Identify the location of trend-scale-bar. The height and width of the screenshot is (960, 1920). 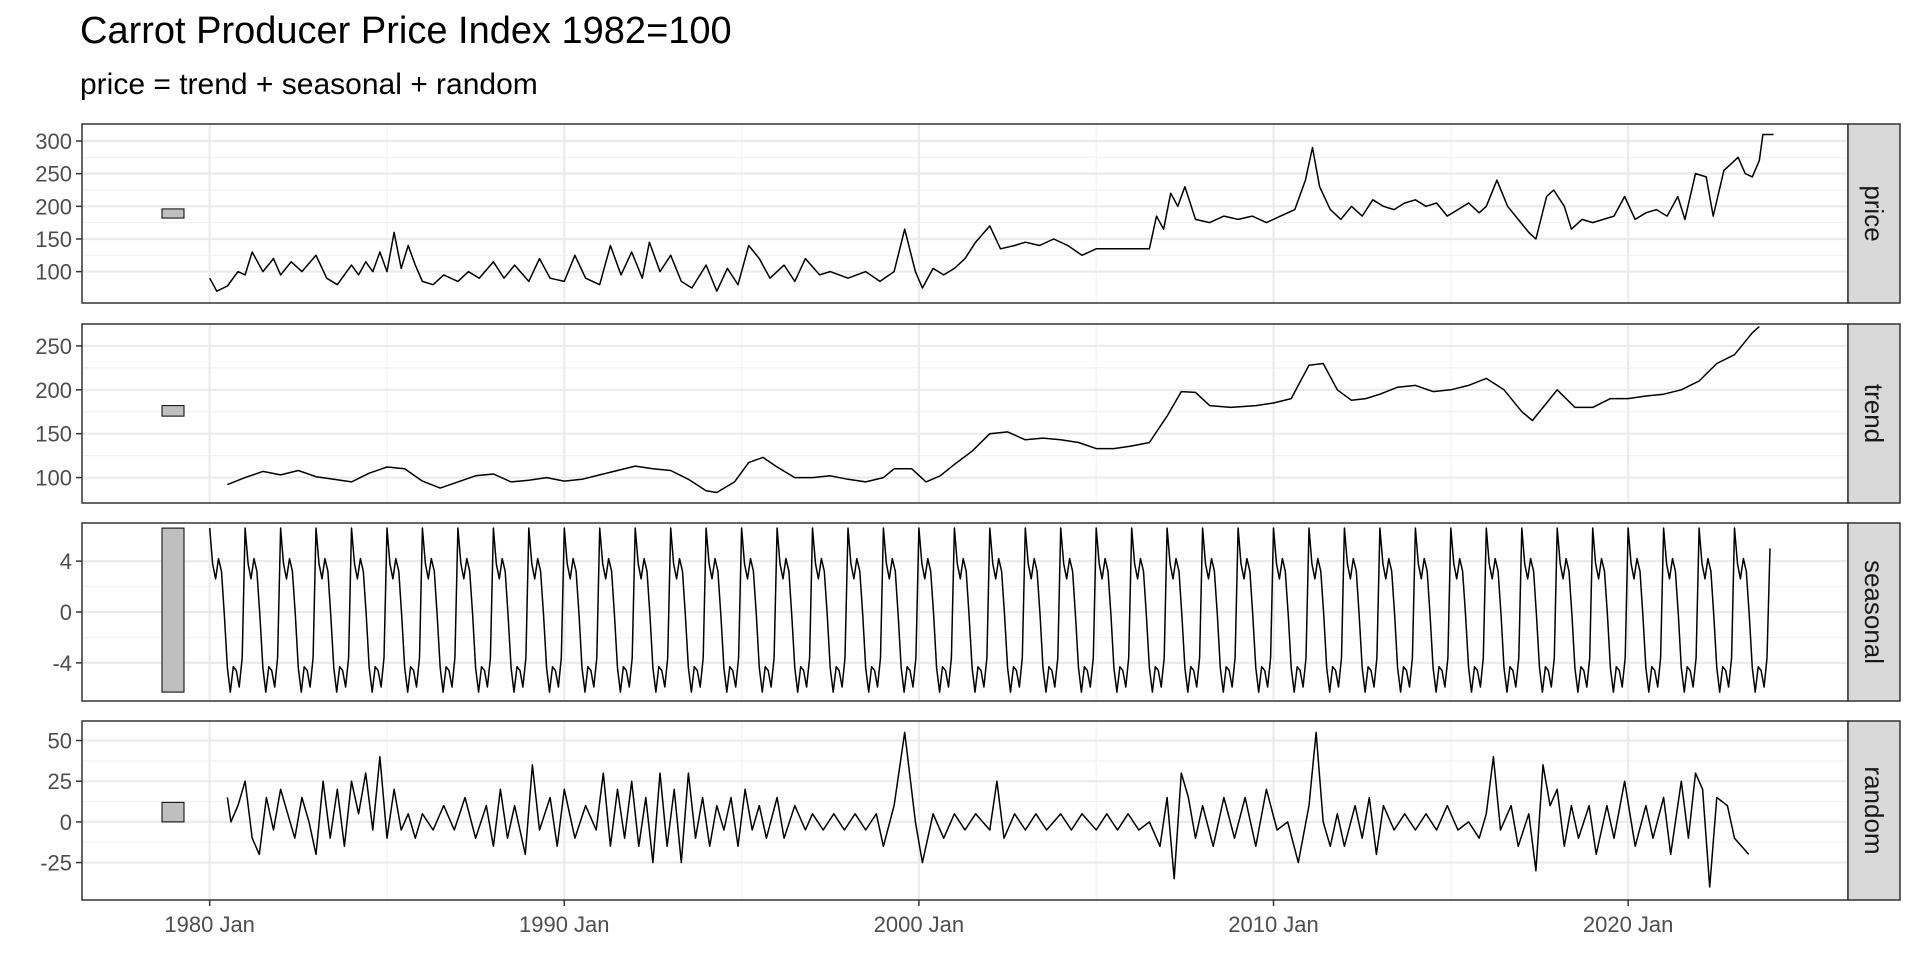
(173, 411).